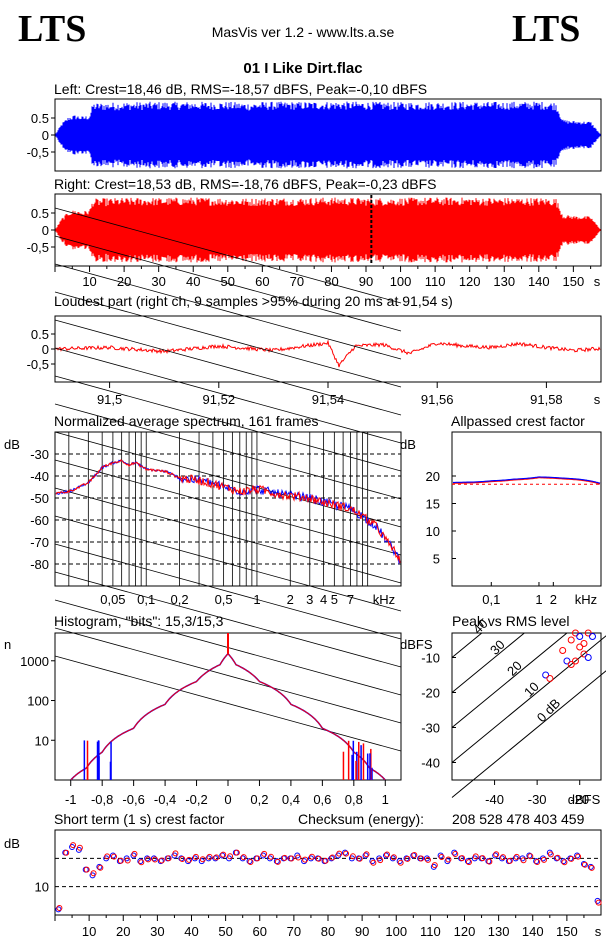 The image size is (606, 946). I want to click on spectrum-title: Normalized average spectrum, 161 frames, so click(186, 421).